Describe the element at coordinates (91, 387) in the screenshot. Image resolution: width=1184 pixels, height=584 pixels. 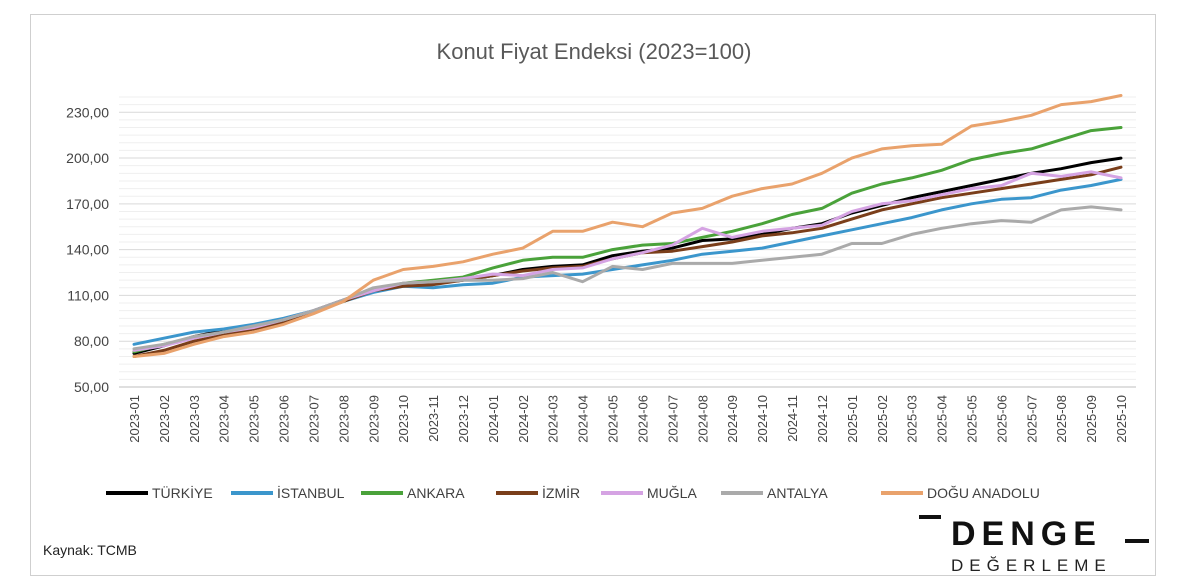
I see `y-tick-label: 50,00` at that location.